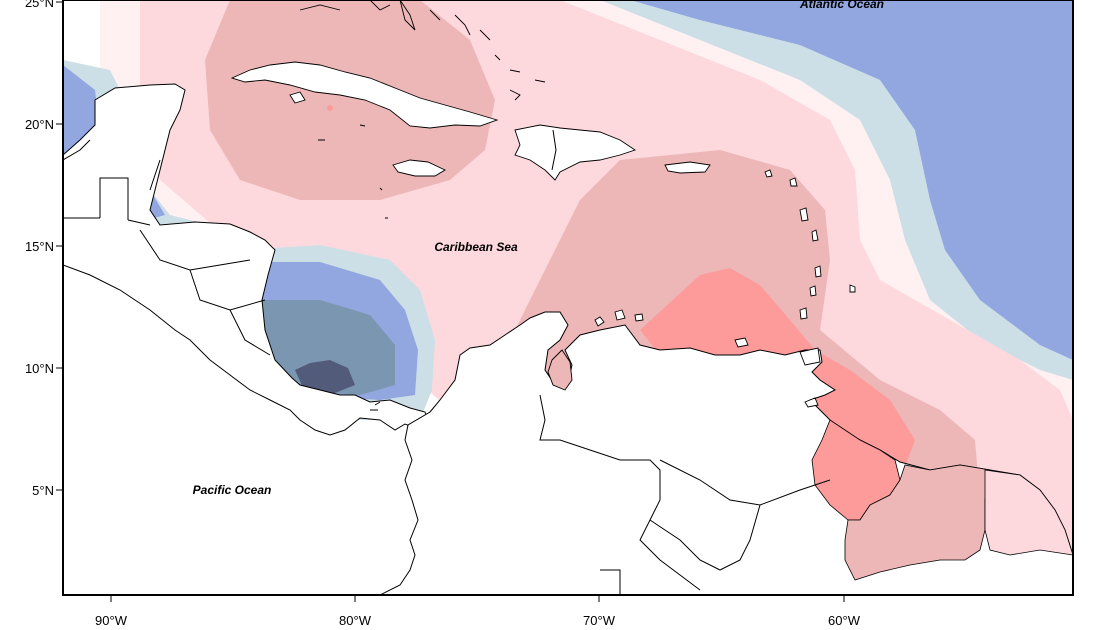 This screenshot has width=1100, height=630. Describe the element at coordinates (39, 246) in the screenshot. I see `lat-tick-label: 15°N` at that location.